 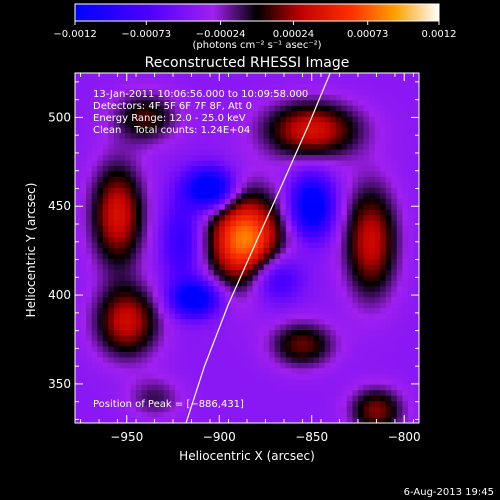 What do you see at coordinates (367, 34) in the screenshot?
I see `colorbar-tick-label: 0.00073` at bounding box center [367, 34].